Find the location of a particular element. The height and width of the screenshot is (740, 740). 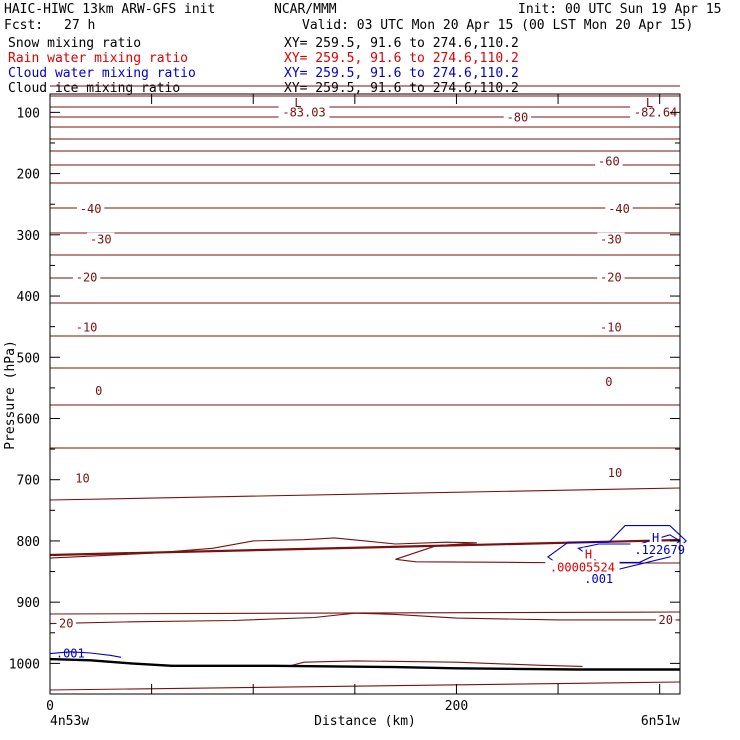

x-tick-label-0: 0 is located at coordinates (50, 706).